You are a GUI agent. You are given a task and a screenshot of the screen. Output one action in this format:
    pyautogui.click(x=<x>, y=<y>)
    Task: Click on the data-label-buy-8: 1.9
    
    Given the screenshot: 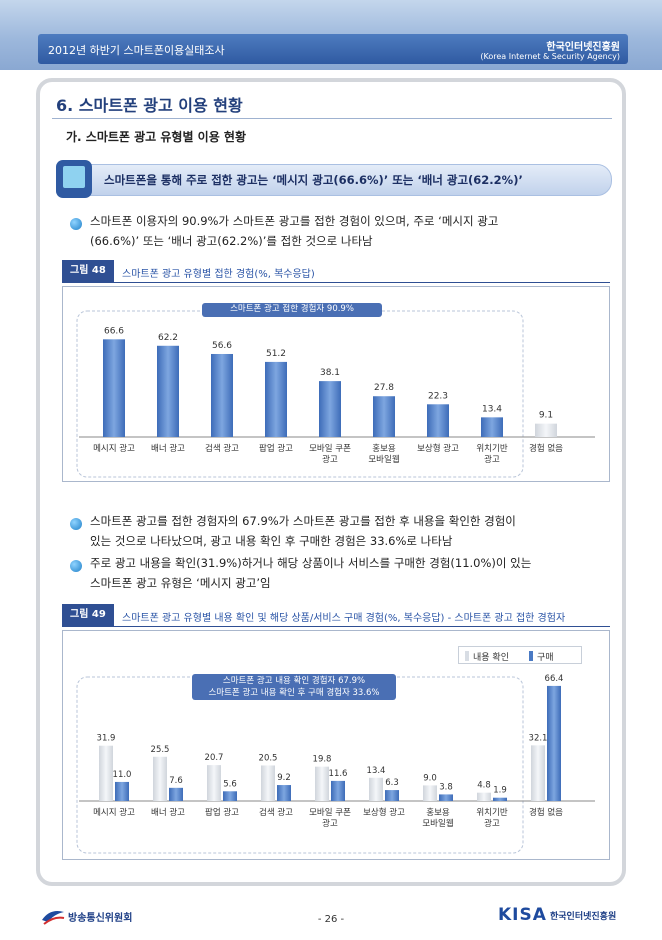 What is the action you would take?
    pyautogui.click(x=500, y=791)
    